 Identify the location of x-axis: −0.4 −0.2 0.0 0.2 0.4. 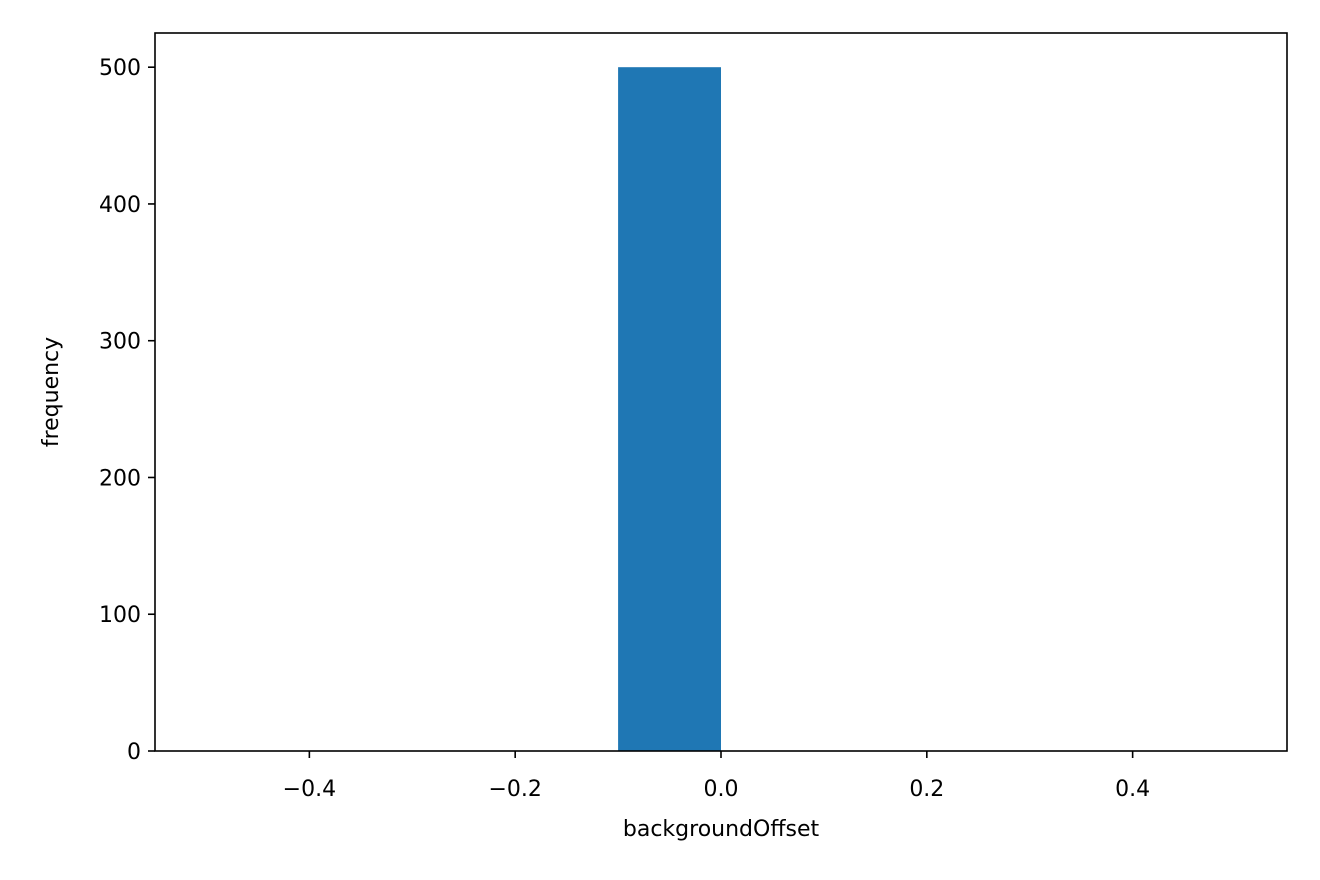
(716, 776).